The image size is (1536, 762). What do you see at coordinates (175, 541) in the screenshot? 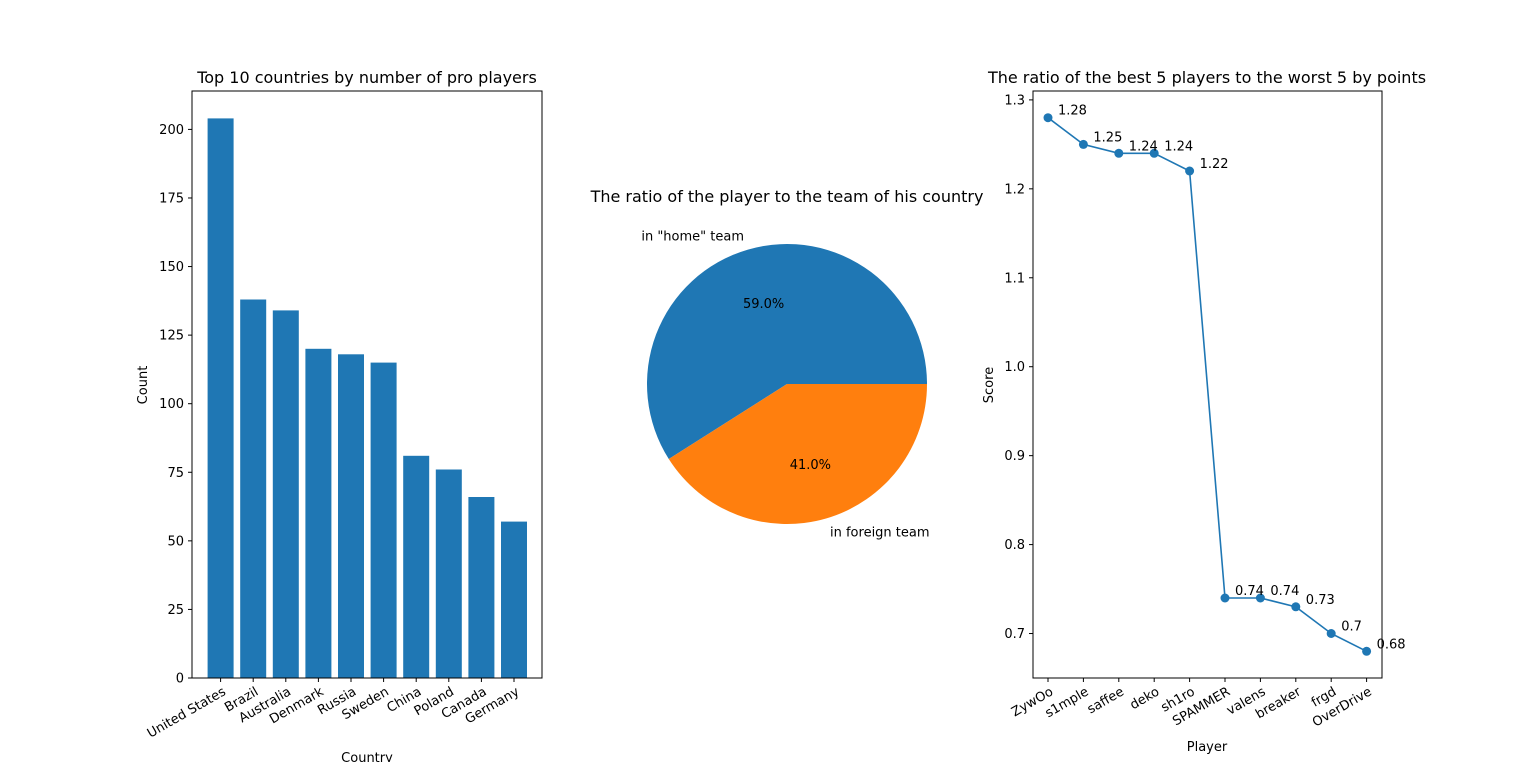
I see `y-tick-label: 50` at bounding box center [175, 541].